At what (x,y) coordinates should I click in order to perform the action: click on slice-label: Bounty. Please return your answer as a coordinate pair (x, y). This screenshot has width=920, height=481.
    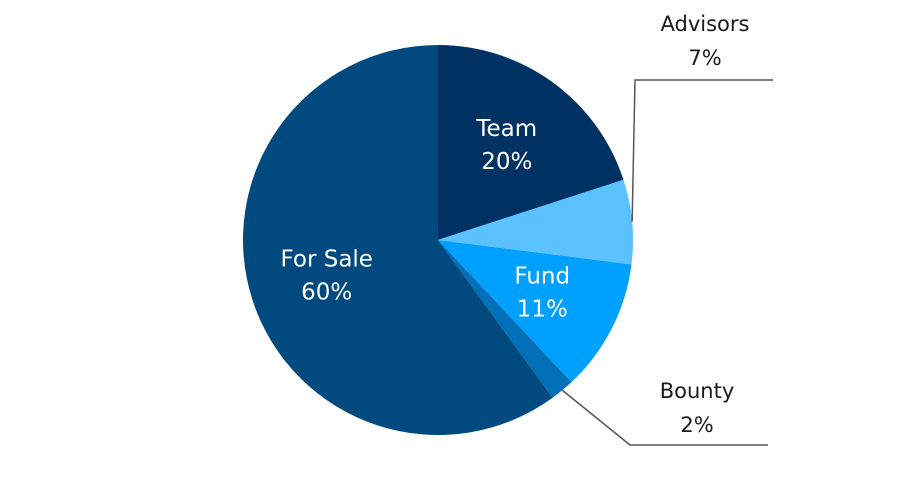
    Looking at the image, I should click on (697, 391).